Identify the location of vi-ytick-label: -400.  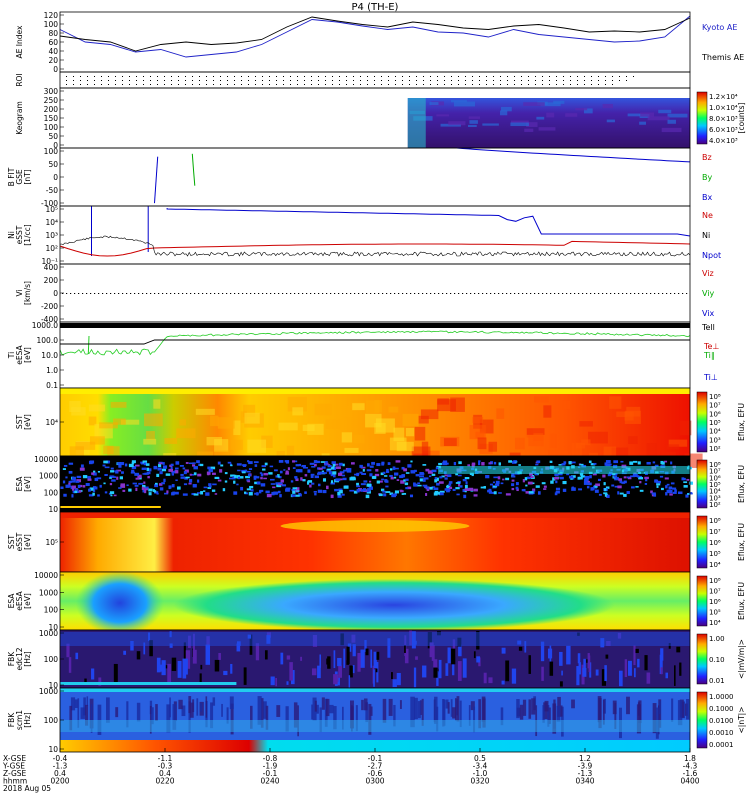
(49, 319).